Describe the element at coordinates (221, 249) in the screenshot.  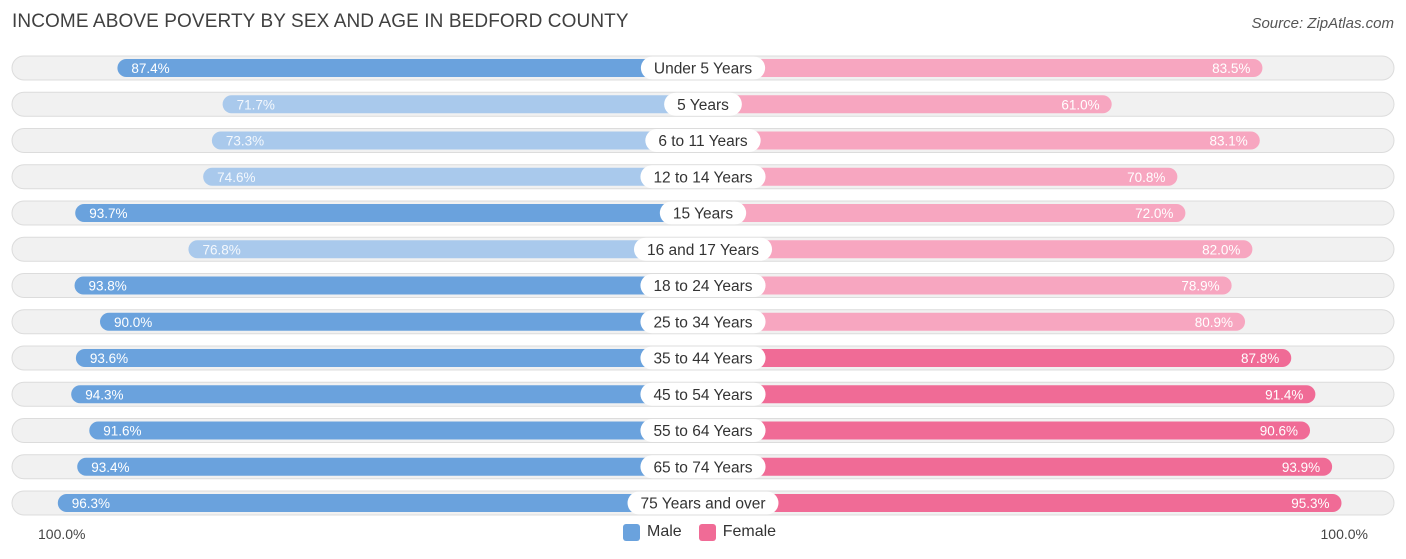
I see `value-label-male-16-and-17-years: 76.8%` at that location.